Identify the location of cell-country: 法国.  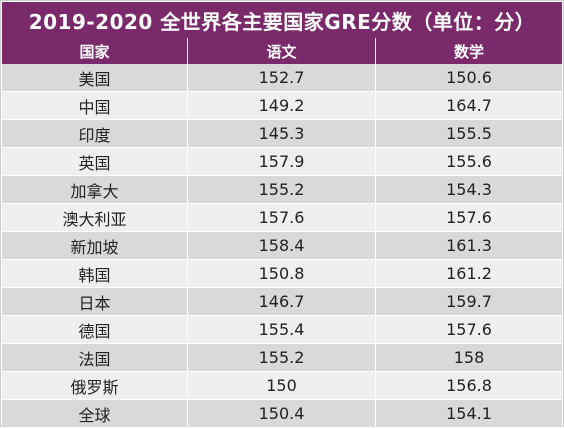
(95, 357).